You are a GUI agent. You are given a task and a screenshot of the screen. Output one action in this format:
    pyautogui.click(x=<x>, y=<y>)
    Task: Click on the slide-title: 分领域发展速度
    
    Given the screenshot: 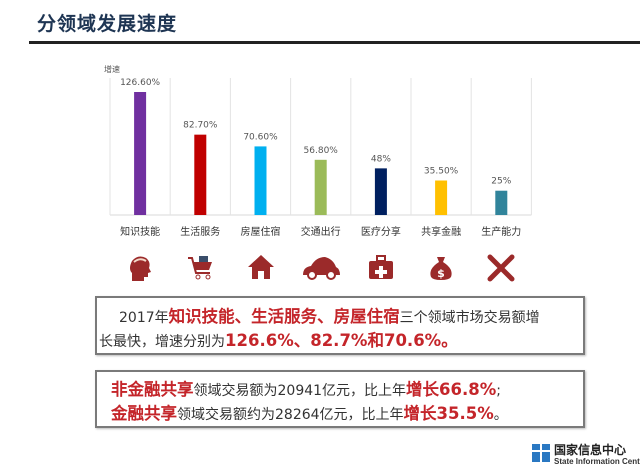 What is the action you would take?
    pyautogui.click(x=107, y=24)
    